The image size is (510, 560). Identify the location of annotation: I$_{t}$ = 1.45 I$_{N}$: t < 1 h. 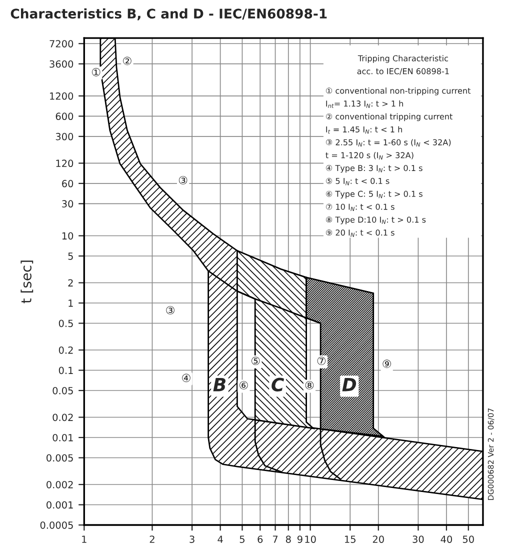
(364, 130).